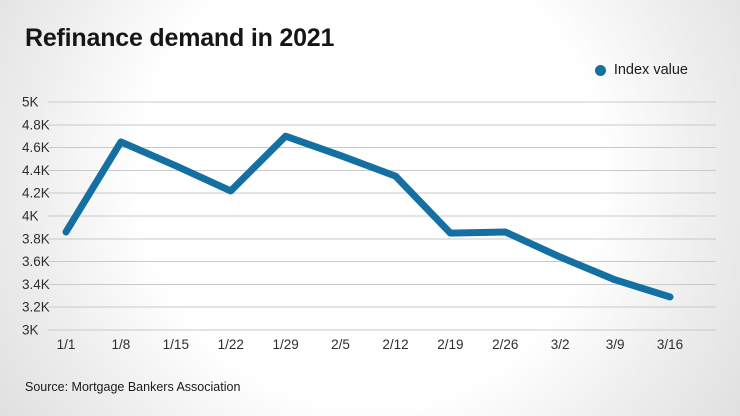  Describe the element at coordinates (285, 344) in the screenshot. I see `x-axis-tick-label: 1/29` at that location.